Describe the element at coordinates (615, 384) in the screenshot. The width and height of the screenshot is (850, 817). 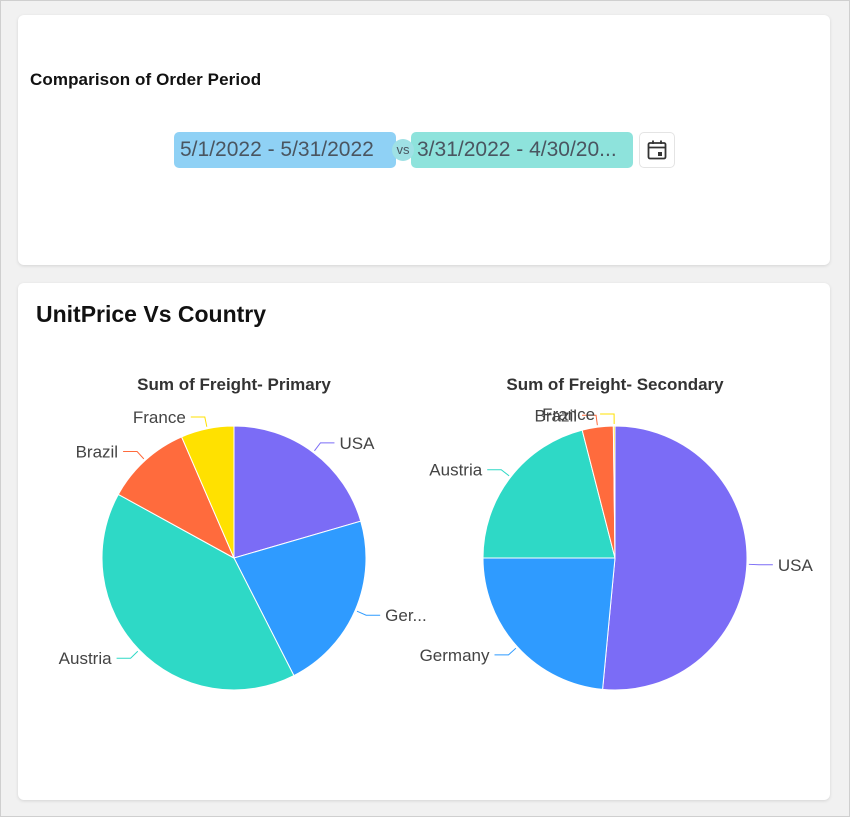
I see `pie-title: Sum of Freight- Secondary` at that location.